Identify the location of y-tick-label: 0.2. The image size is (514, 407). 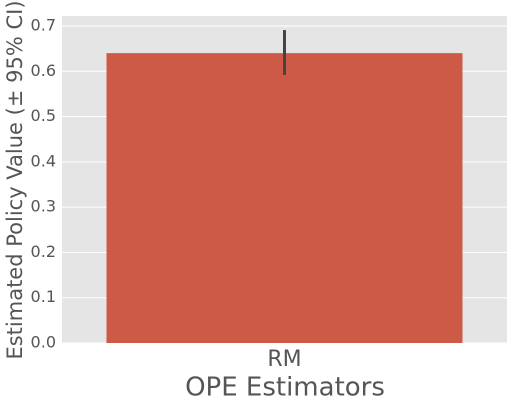
(43, 251).